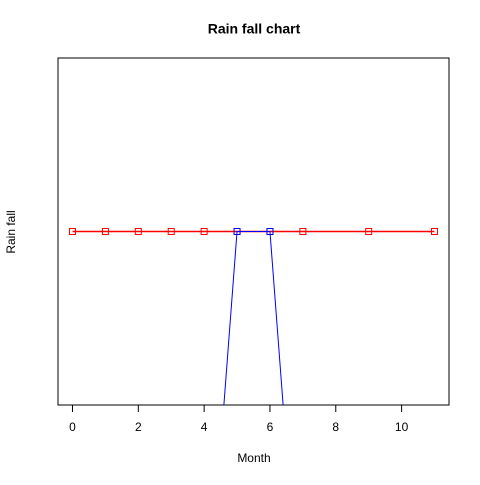  Describe the element at coordinates (72, 427) in the screenshot. I see `x-tick-label: 0` at that location.